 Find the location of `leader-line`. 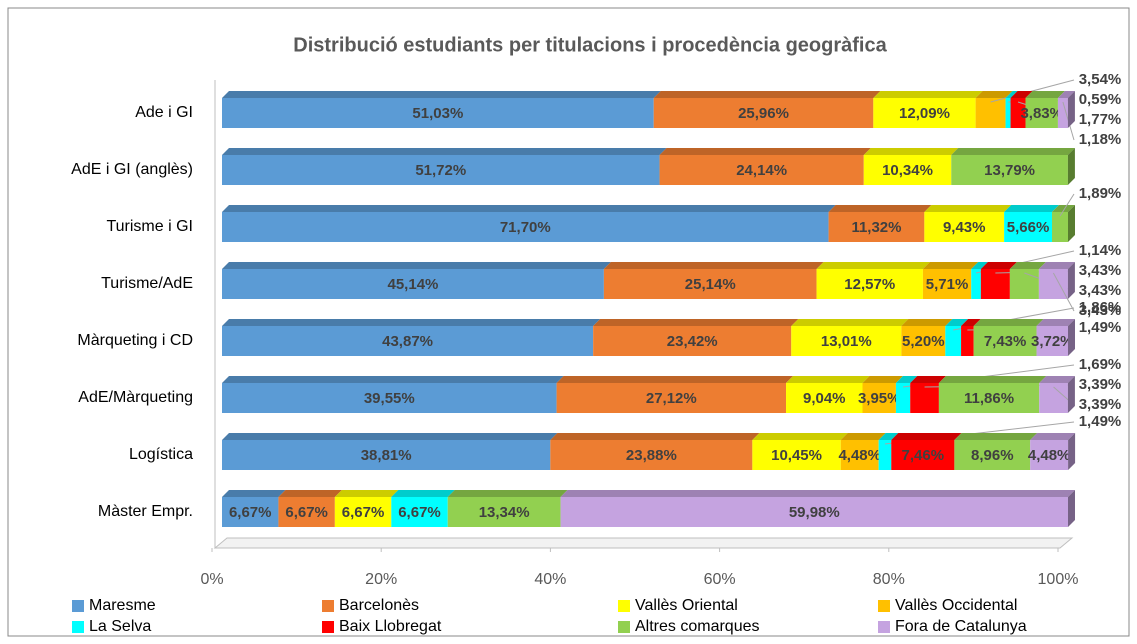

leader-line is located at coordinates (1063, 292).